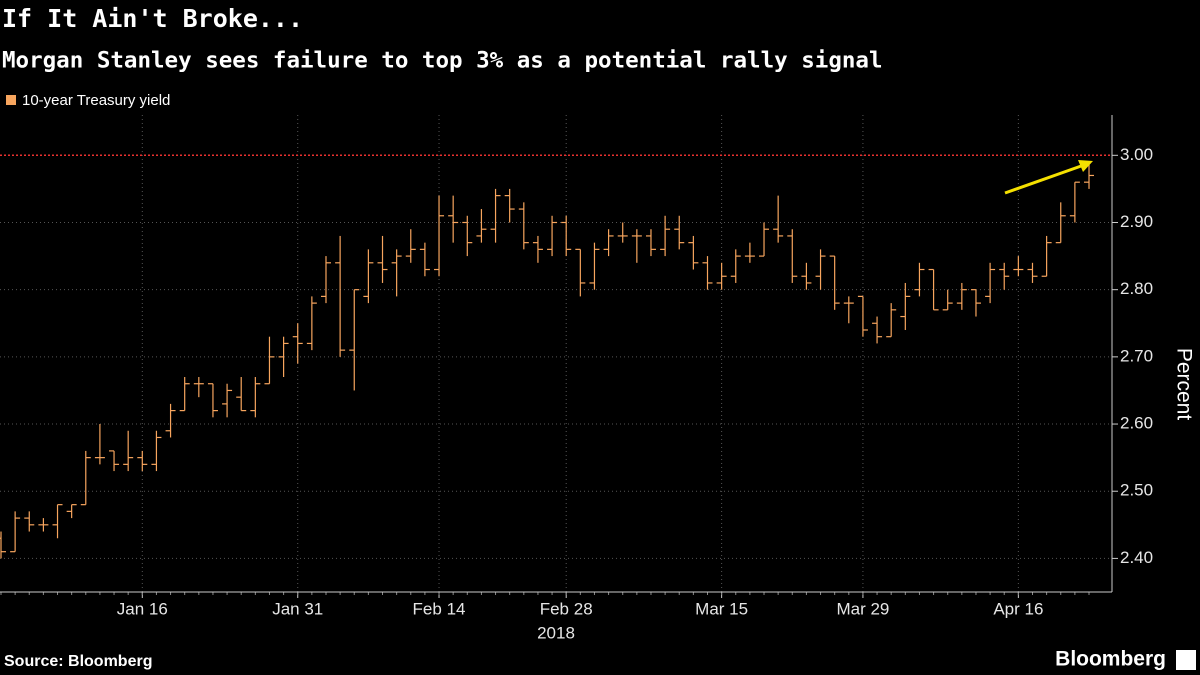 The image size is (1200, 675). What do you see at coordinates (11, 100) in the screenshot?
I see `legend-swatch` at bounding box center [11, 100].